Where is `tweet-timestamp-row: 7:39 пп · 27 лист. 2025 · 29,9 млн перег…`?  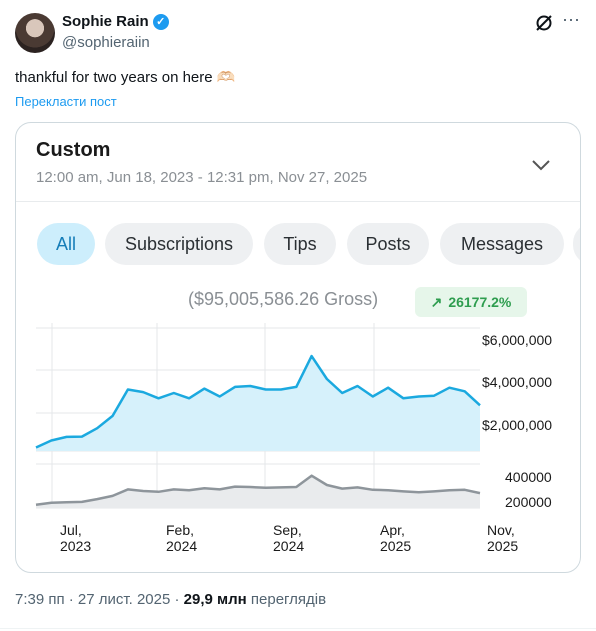 tweet-timestamp-row: 7:39 пп · 27 лист. 2025 · 29,9 млн перег… is located at coordinates (170, 599).